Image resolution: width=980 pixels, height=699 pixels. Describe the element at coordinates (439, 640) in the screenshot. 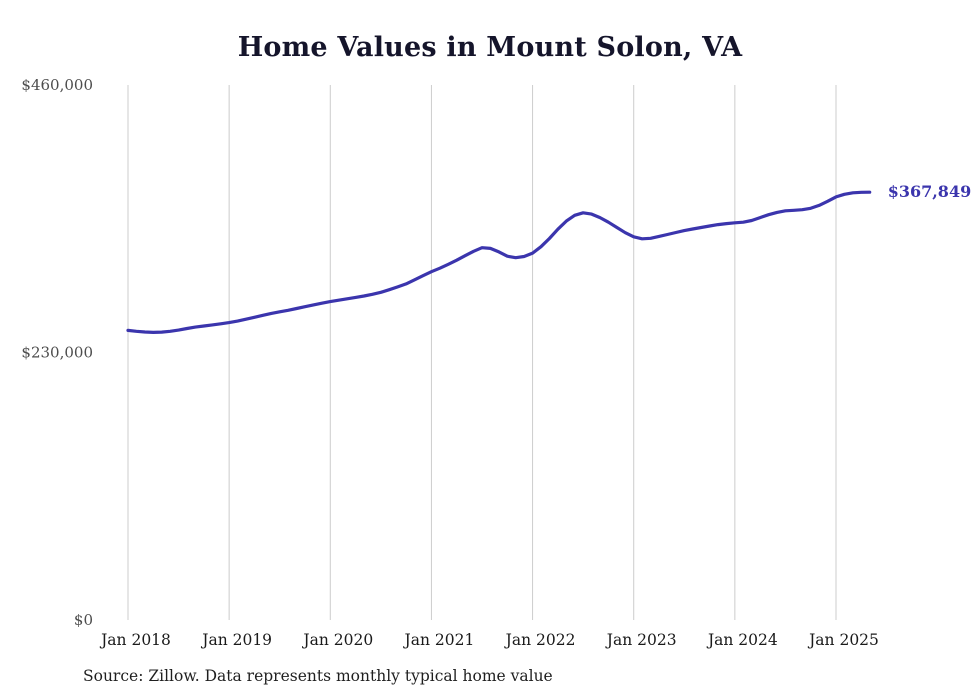

I see `x-axis-tick-label: Jan 2021` at that location.